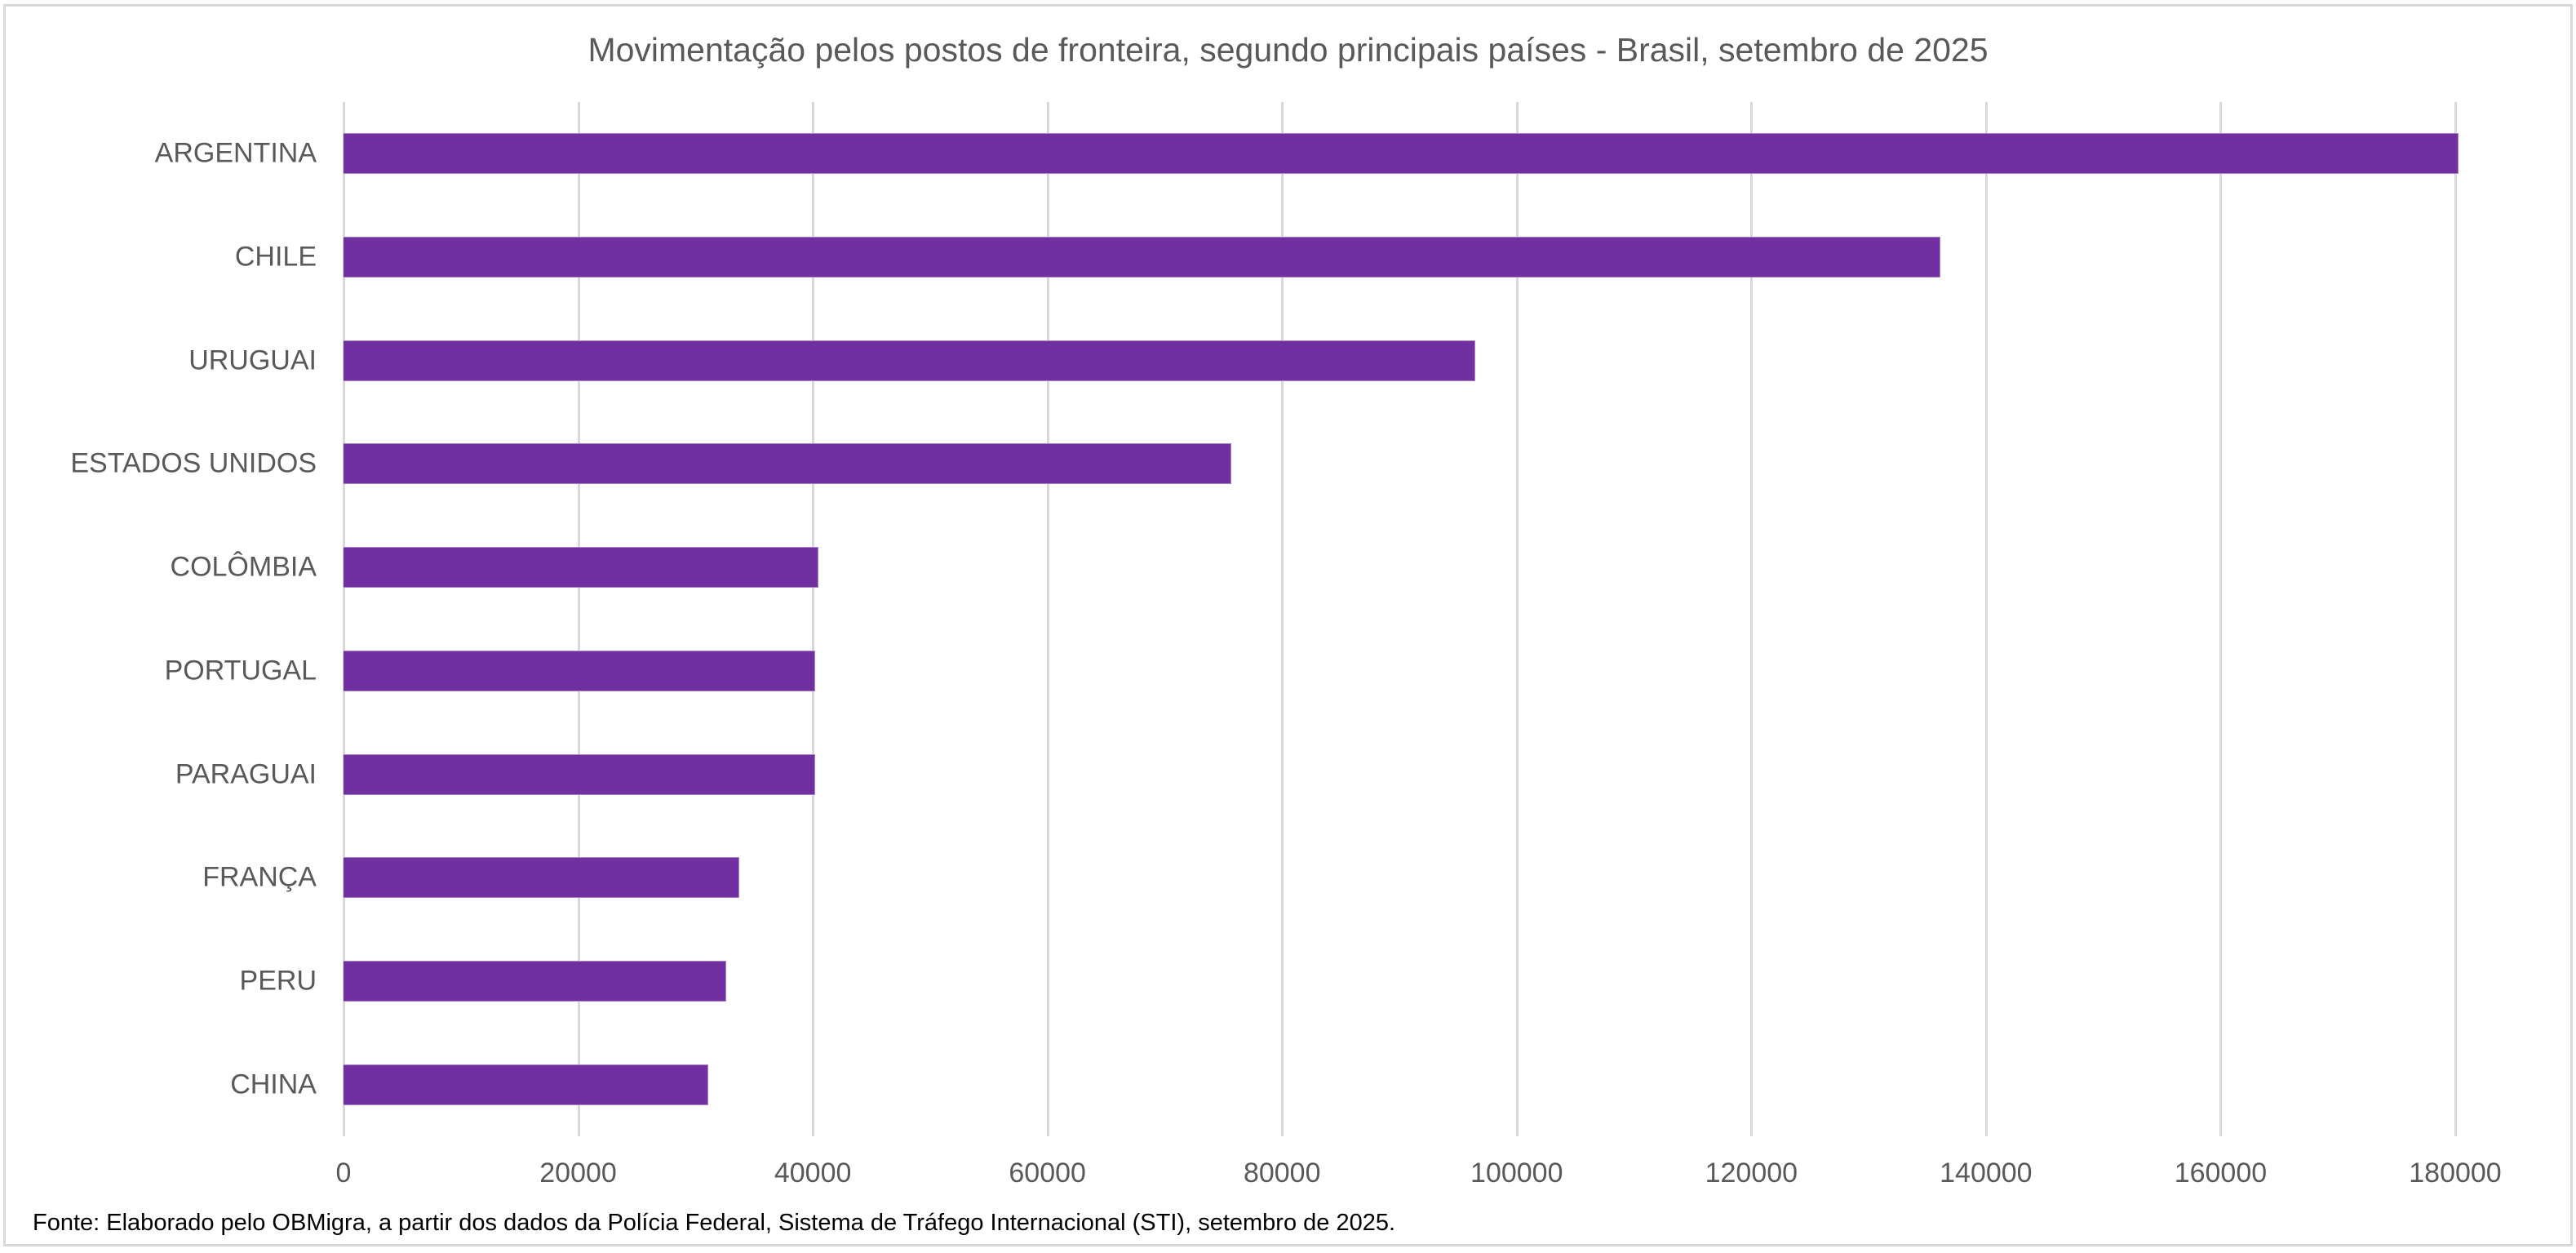 The width and height of the screenshot is (2576, 1253). Describe the element at coordinates (343, 1173) in the screenshot. I see `x-tick-label: 0` at that location.